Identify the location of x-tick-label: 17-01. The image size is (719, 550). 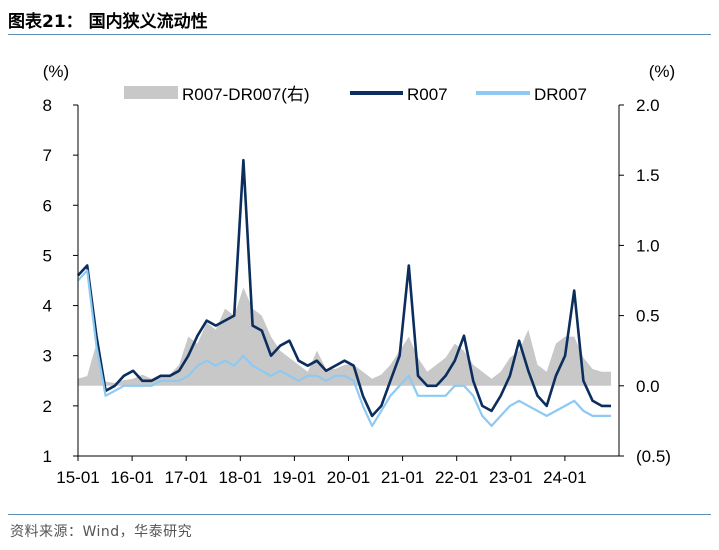
(185, 477).